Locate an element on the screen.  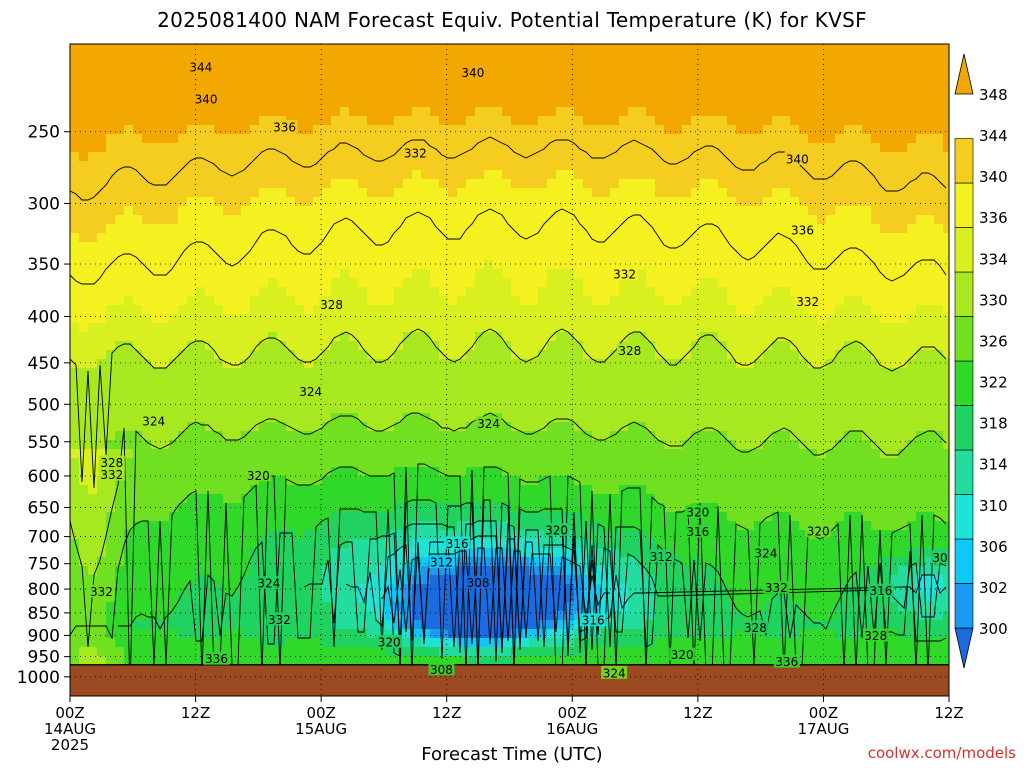
contour-label: 308 is located at coordinates (478, 583).